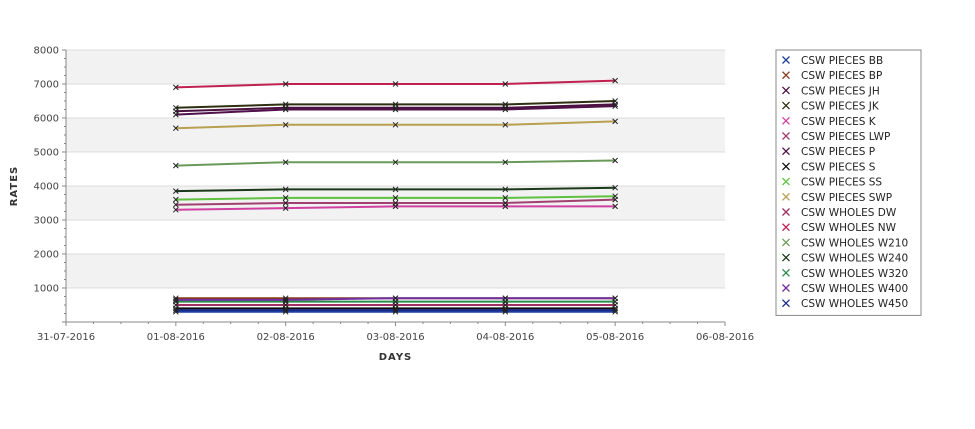 This screenshot has width=975, height=429. Describe the element at coordinates (725, 337) in the screenshot. I see `x-tick-label: 06-08-2016` at that location.